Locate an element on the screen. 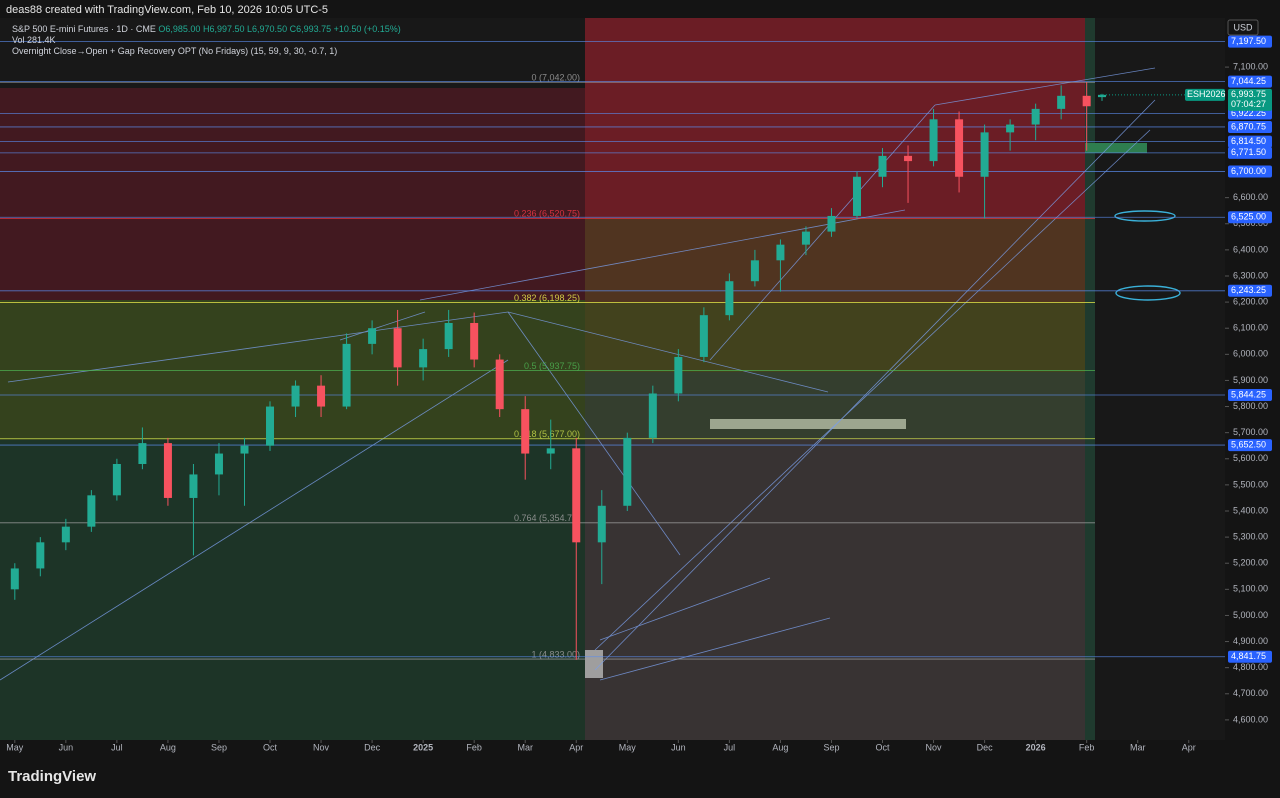  brand: TradingView is located at coordinates (52, 776).